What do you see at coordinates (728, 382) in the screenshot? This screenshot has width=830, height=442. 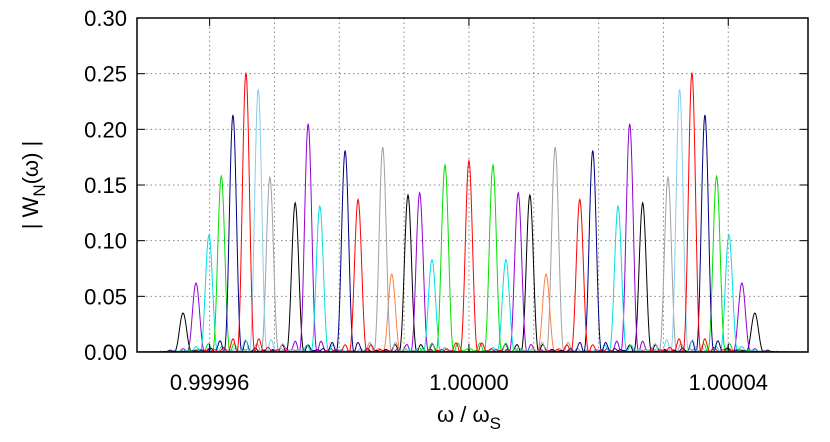 I see `x-tick-label: 1.00004` at bounding box center [728, 382].